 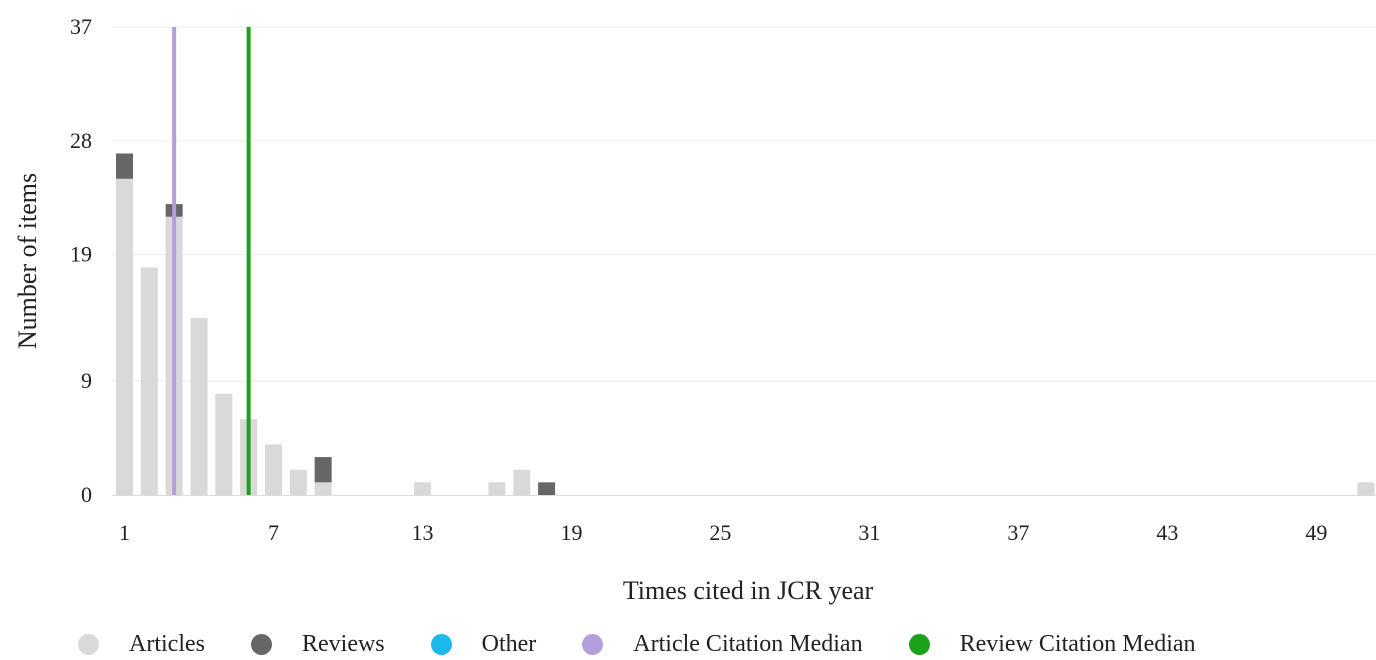 What do you see at coordinates (441, 644) in the screenshot?
I see `legend-swatch-other` at bounding box center [441, 644].